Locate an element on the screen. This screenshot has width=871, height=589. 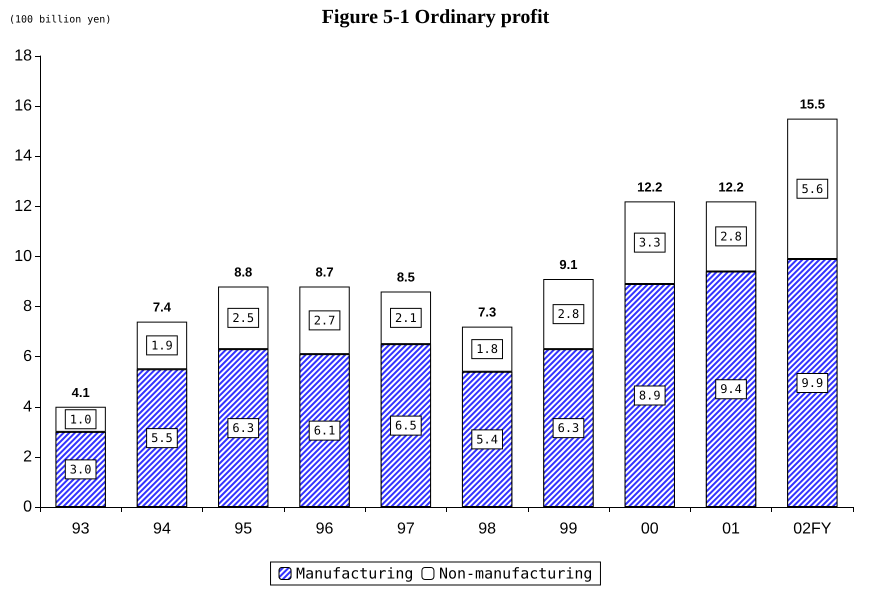
x-tick-label: 97 is located at coordinates (405, 529).